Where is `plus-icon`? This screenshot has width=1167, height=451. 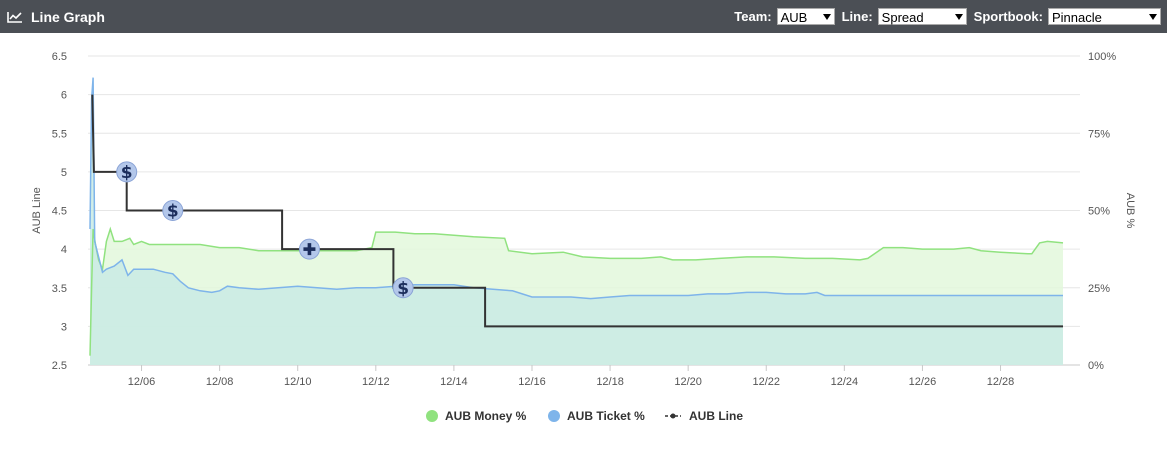 plus-icon is located at coordinates (309, 249).